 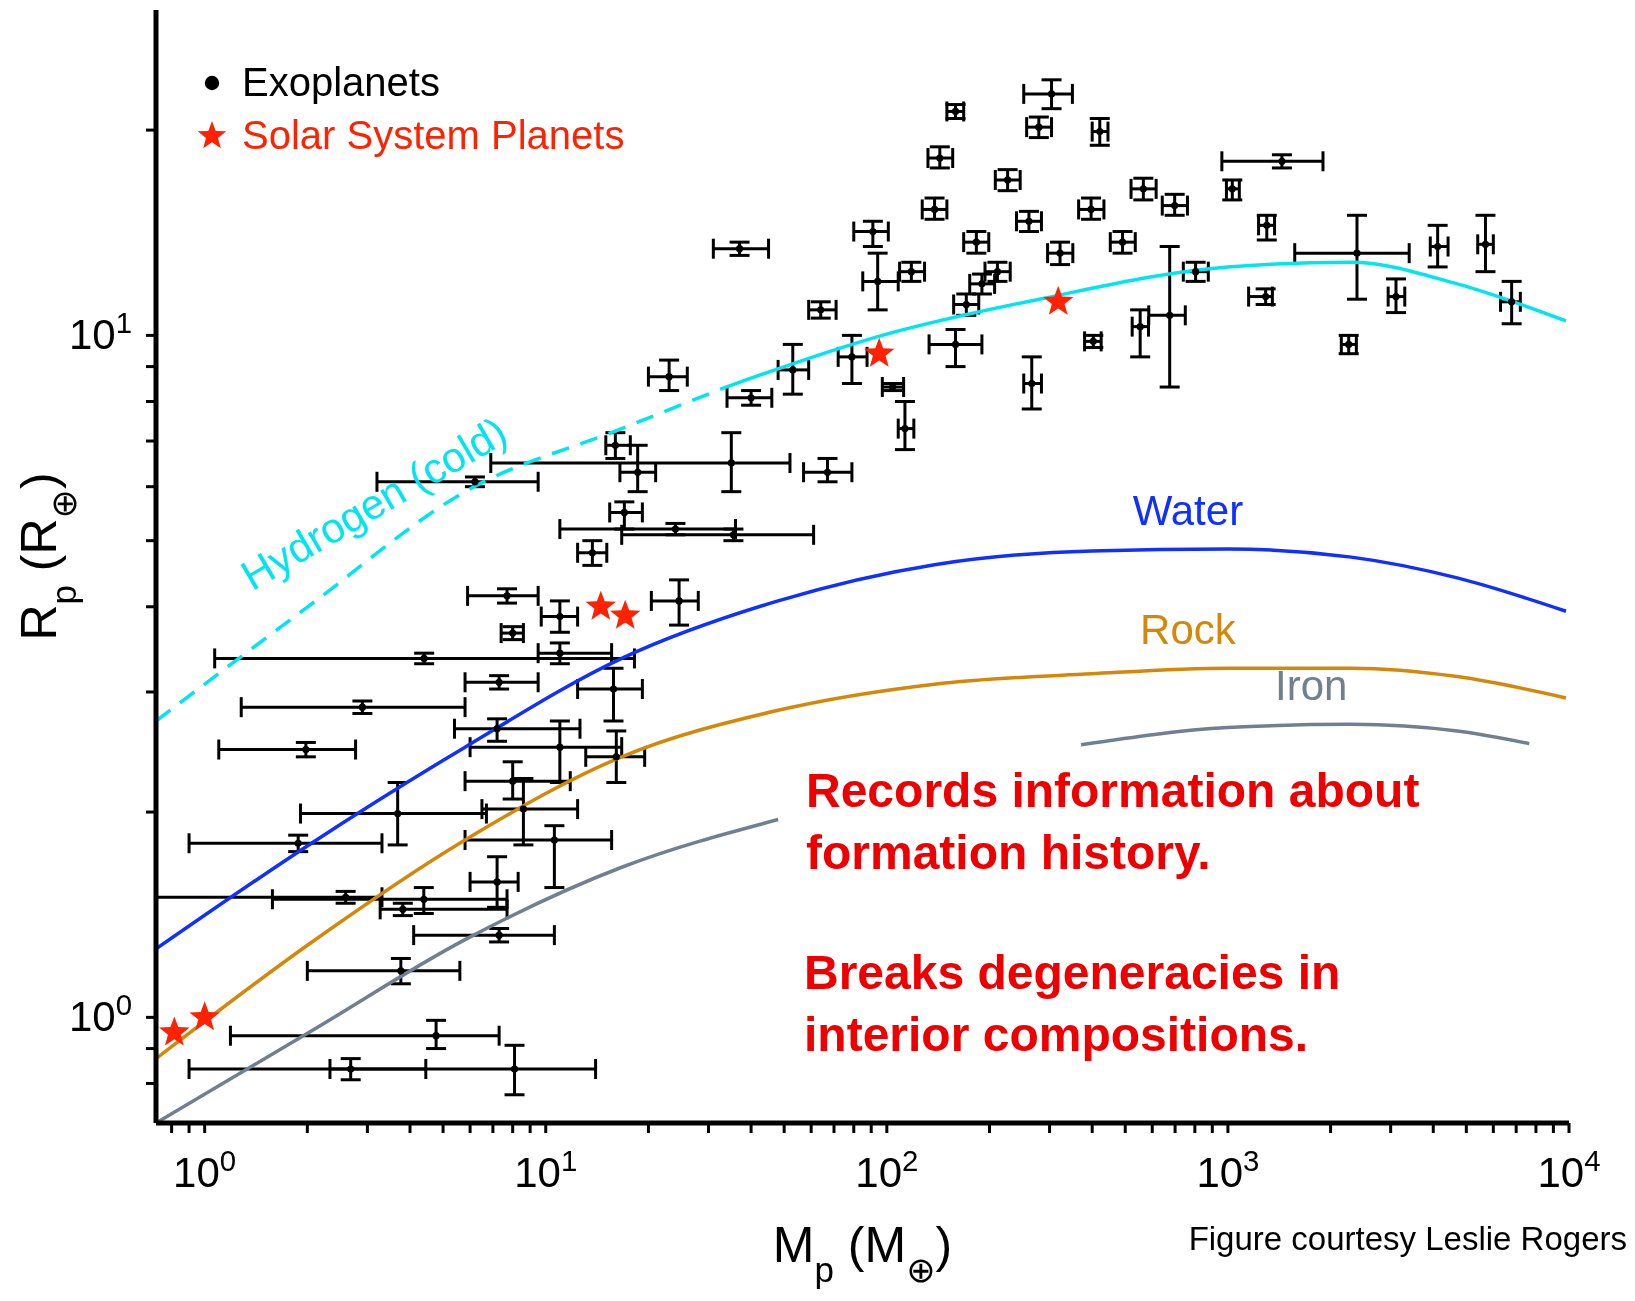 I want to click on series-label: Rock, so click(x=1188, y=630).